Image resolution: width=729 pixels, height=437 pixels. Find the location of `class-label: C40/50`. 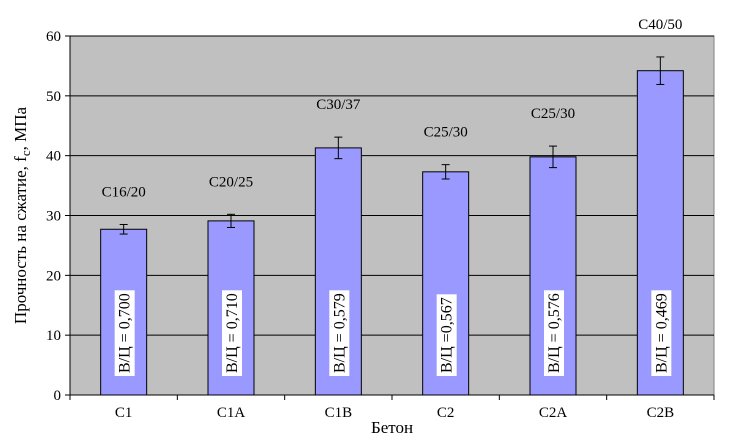

class-label: C40/50 is located at coordinates (660, 25).